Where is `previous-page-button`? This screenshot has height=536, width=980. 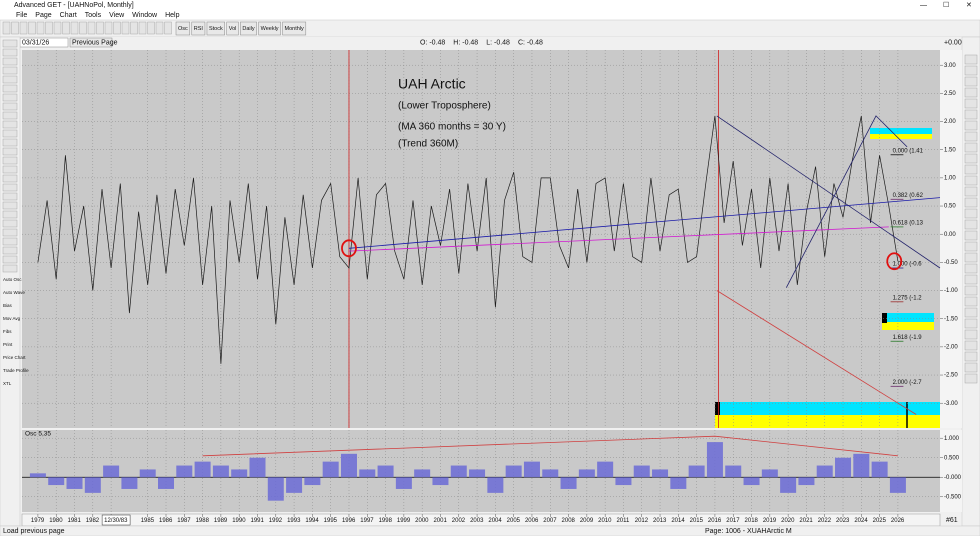
previous-page-button is located at coordinates (91, 42).